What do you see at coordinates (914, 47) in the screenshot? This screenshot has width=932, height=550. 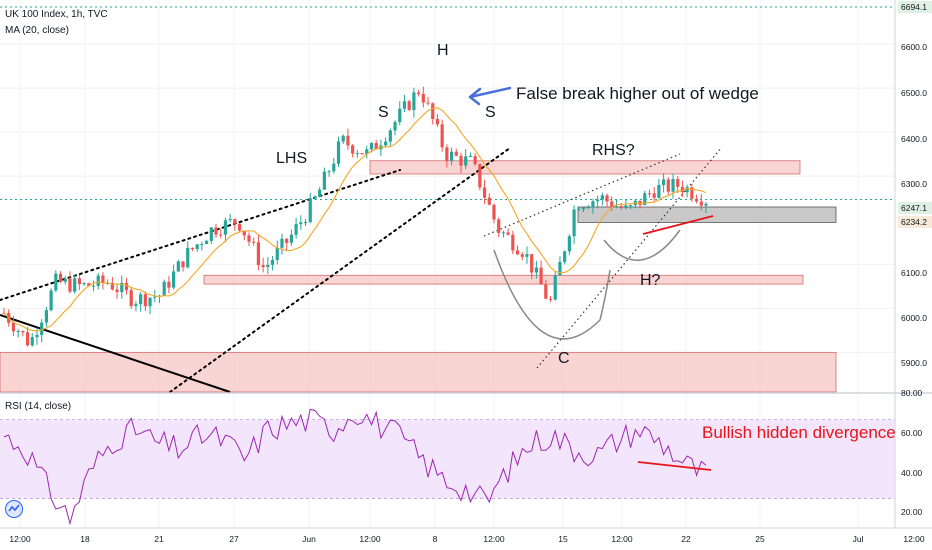 I see `price-tick-6600: 6600.0` at bounding box center [914, 47].